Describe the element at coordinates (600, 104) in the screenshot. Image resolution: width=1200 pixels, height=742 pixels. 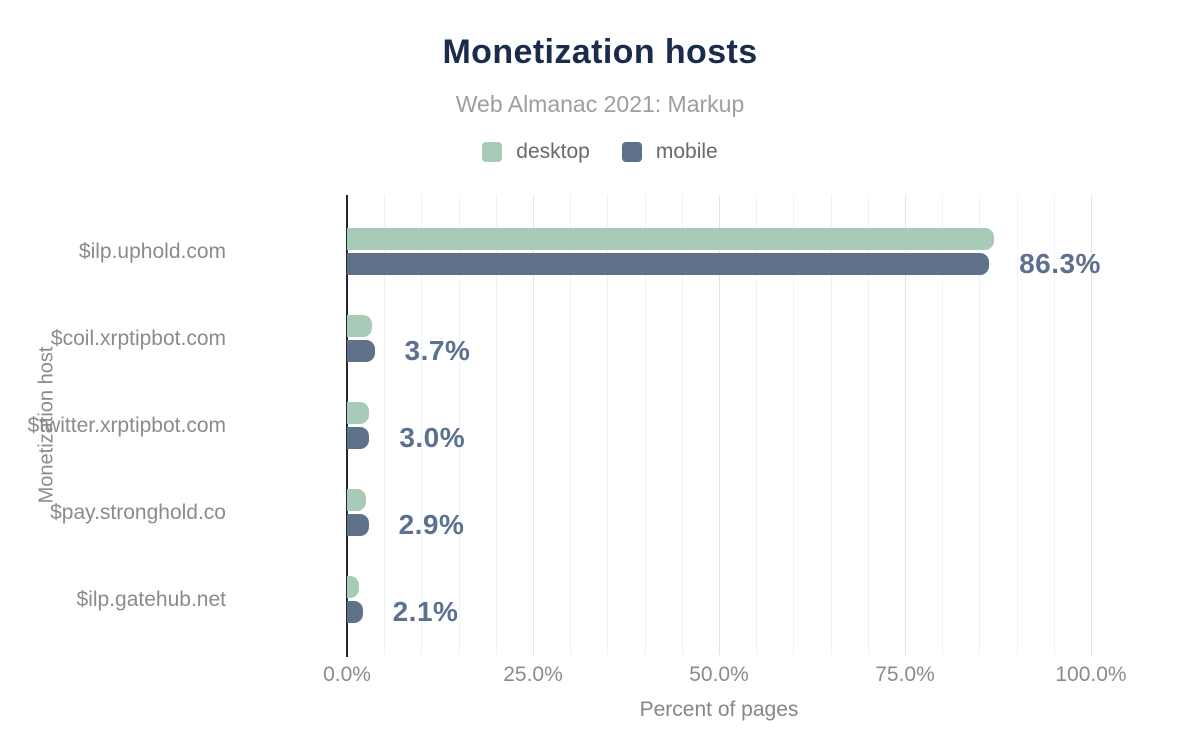
I see `chart-subtitle: Web Almanac 2021: Markup` at that location.